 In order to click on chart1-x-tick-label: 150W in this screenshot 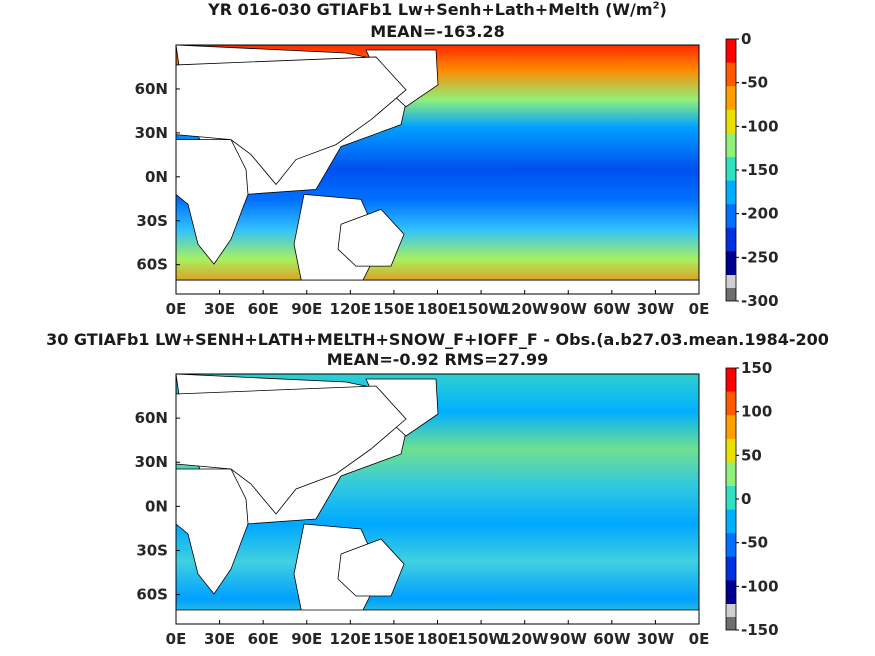, I will do `click(481, 309)`.